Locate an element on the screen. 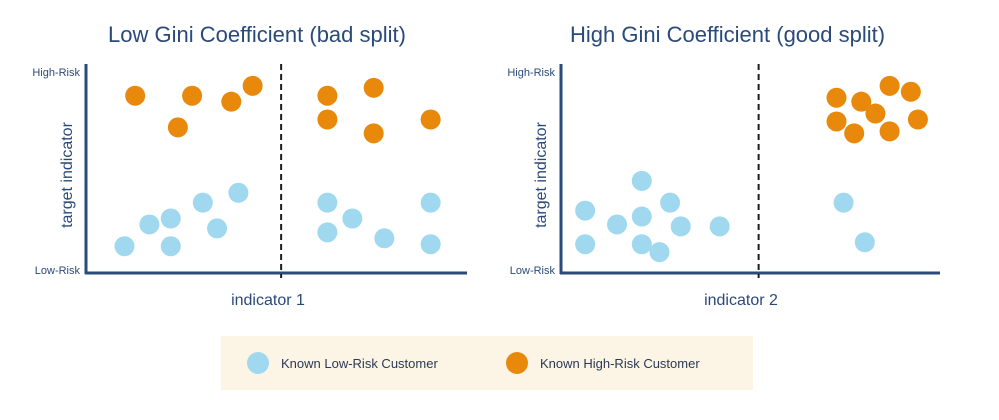 The image size is (999, 420). panel-1-title: Low Gini Coefficient (bad split) is located at coordinates (257, 34).